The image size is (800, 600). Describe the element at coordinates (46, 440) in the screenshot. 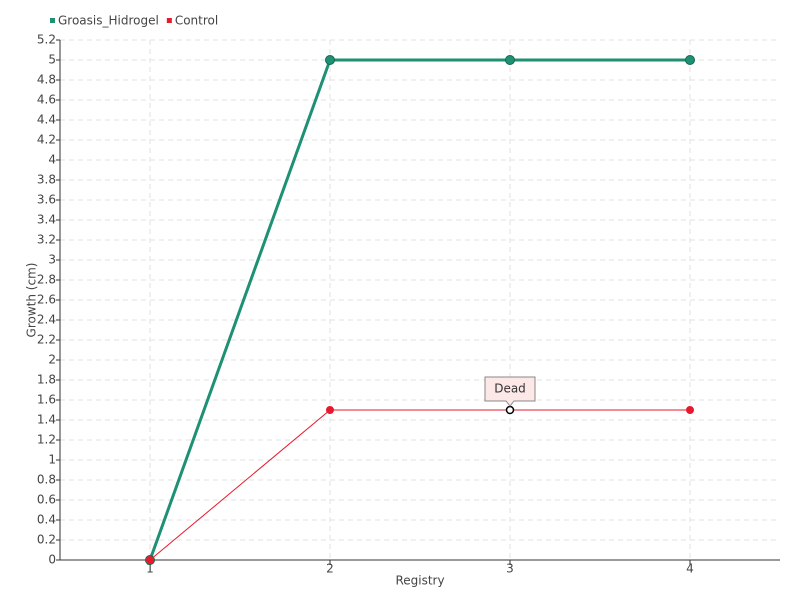

I see `y-tick-label: 1.2` at that location.